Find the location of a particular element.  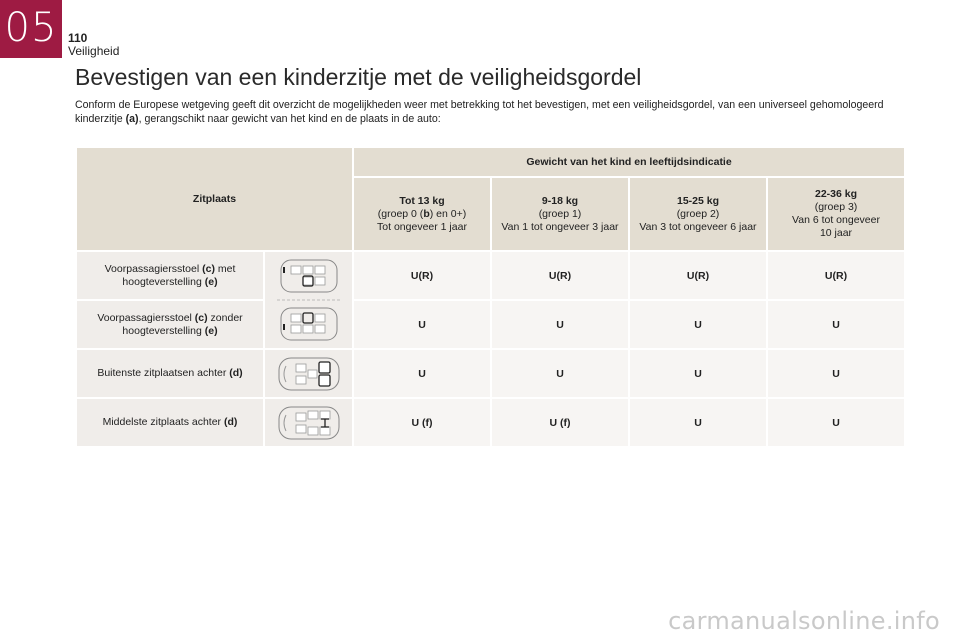

place-label: Buitenste zitplaatsen achter (d) is located at coordinates (170, 373).